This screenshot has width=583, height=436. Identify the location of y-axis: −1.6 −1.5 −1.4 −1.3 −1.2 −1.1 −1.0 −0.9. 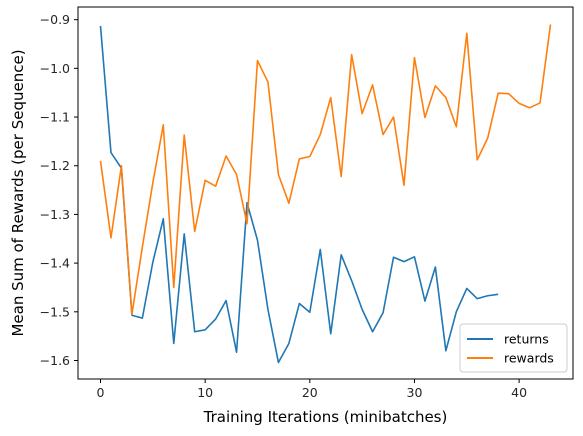
(59, 190).